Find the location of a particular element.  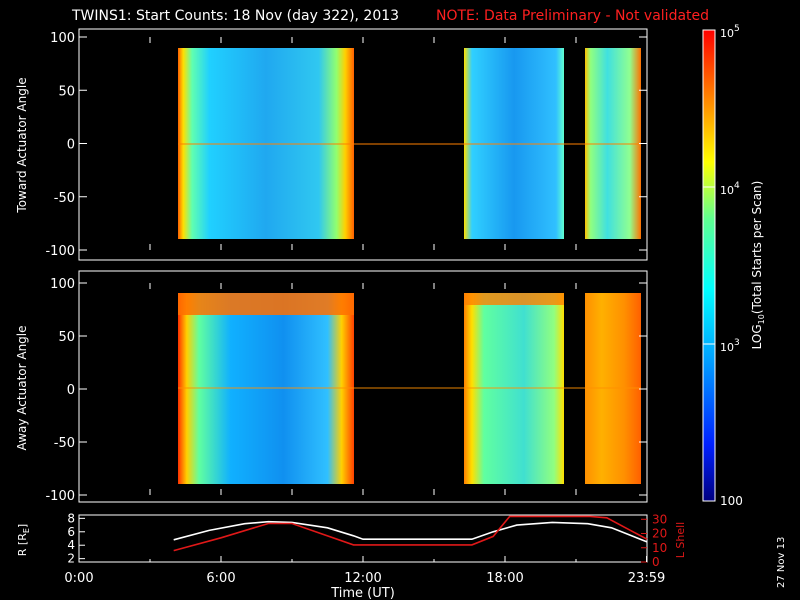

toward-ytick-label: 50 is located at coordinates (66, 91).